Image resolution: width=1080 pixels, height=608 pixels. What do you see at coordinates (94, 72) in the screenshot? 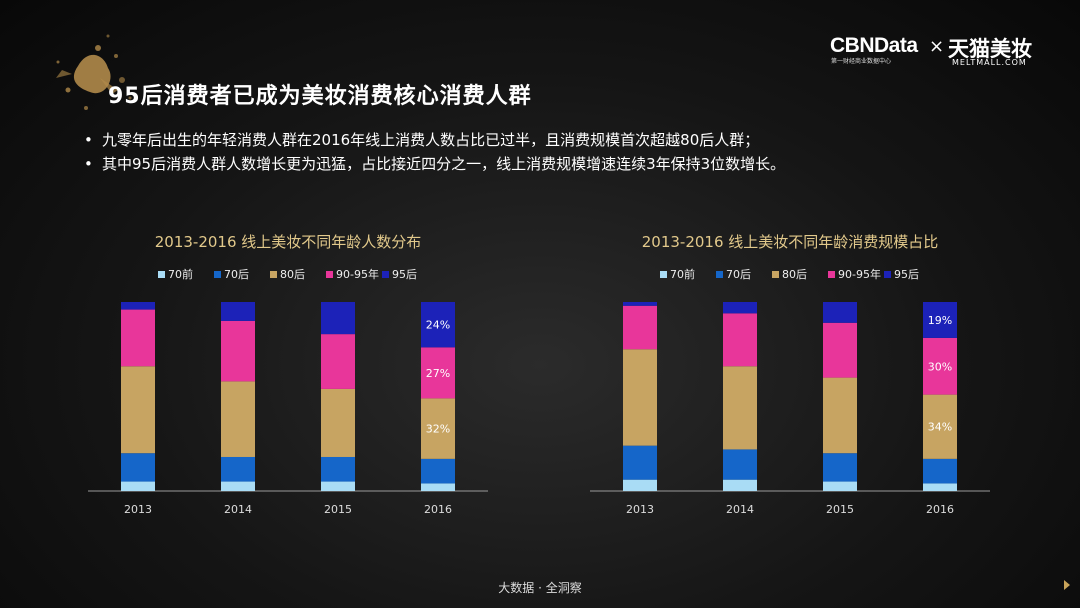
I see `gold-splash-decoration` at bounding box center [94, 72].